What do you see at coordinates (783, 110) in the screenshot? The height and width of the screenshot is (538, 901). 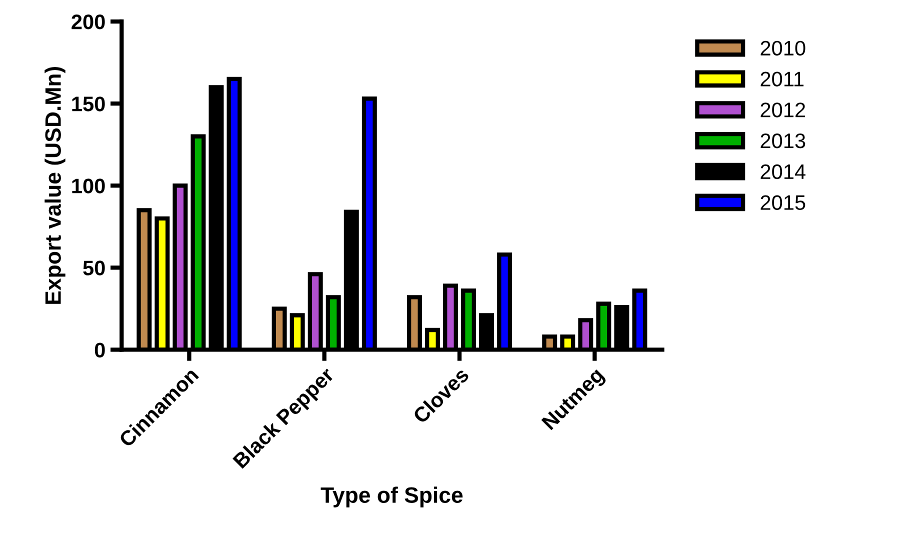 I see `legend-label: 2012` at bounding box center [783, 110].